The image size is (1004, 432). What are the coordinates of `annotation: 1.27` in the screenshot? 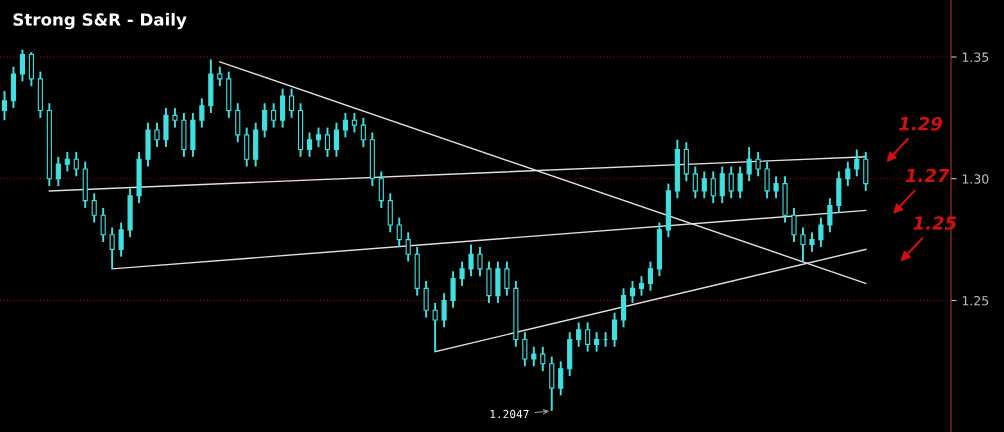 It's located at (927, 175).